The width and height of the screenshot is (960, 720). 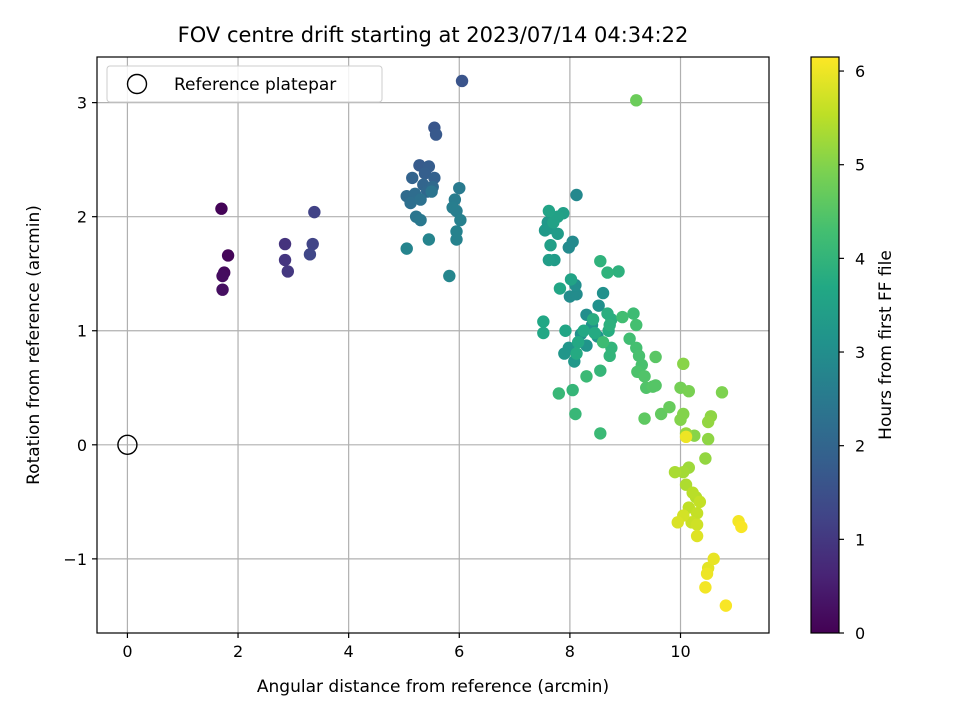 I want to click on legend: Reference platepar, so click(x=244, y=84).